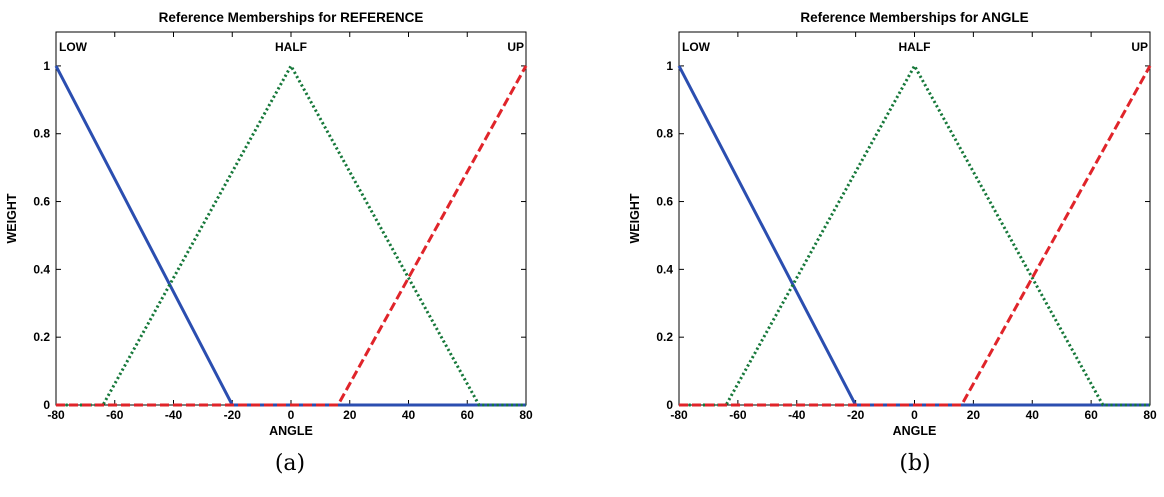 Image resolution: width=1164 pixels, height=497 pixels. I want to click on figure-caption-b: (b), so click(915, 463).